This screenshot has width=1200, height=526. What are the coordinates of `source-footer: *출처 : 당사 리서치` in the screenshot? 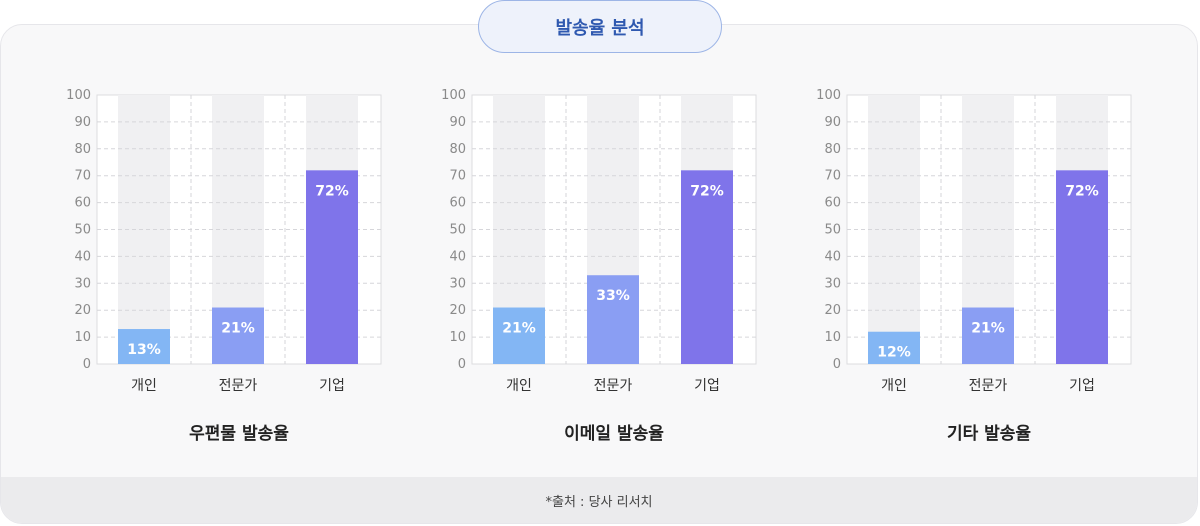 It's located at (599, 500).